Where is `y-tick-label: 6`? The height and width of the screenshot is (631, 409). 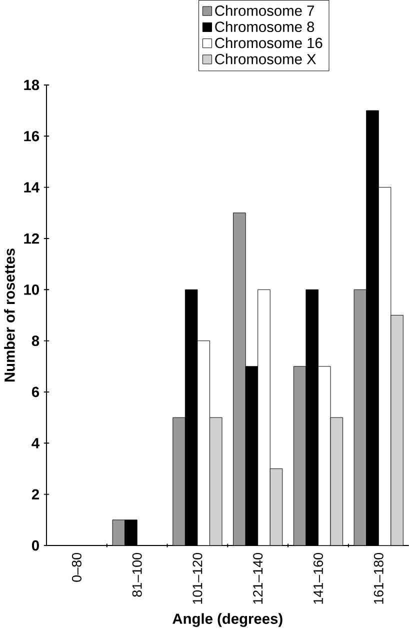
y-tick-label: 6 is located at coordinates (35, 392).